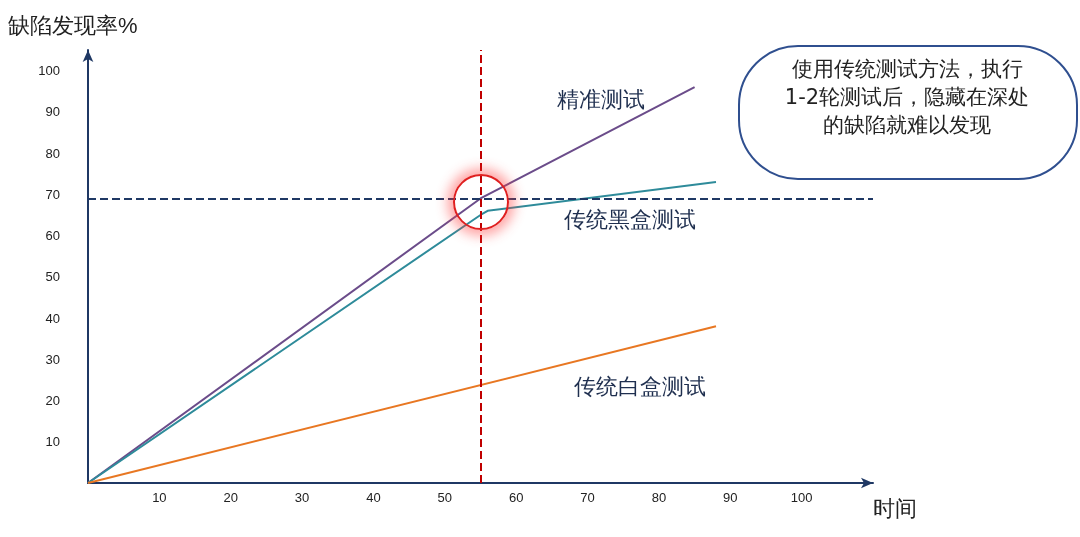 Image resolution: width=1080 pixels, height=537 pixels. What do you see at coordinates (801, 497) in the screenshot?
I see `x-tick-label: 100` at bounding box center [801, 497].